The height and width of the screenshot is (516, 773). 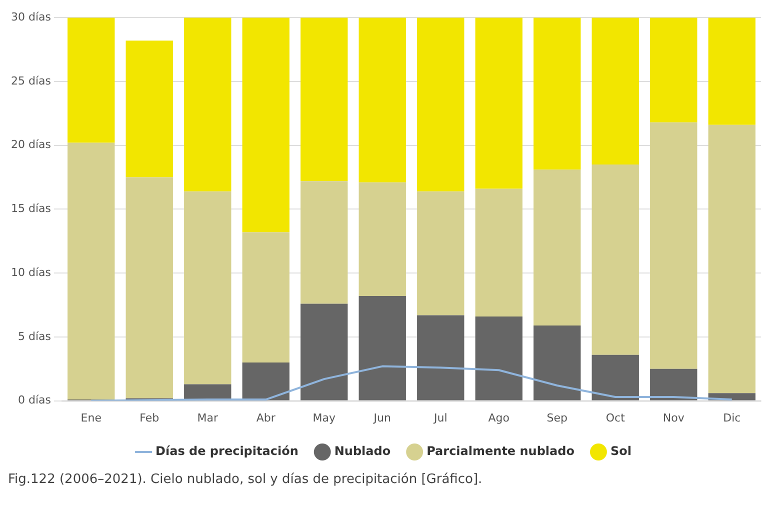 What do you see at coordinates (31, 272) in the screenshot?
I see `y-tick-label: 10 días` at bounding box center [31, 272].